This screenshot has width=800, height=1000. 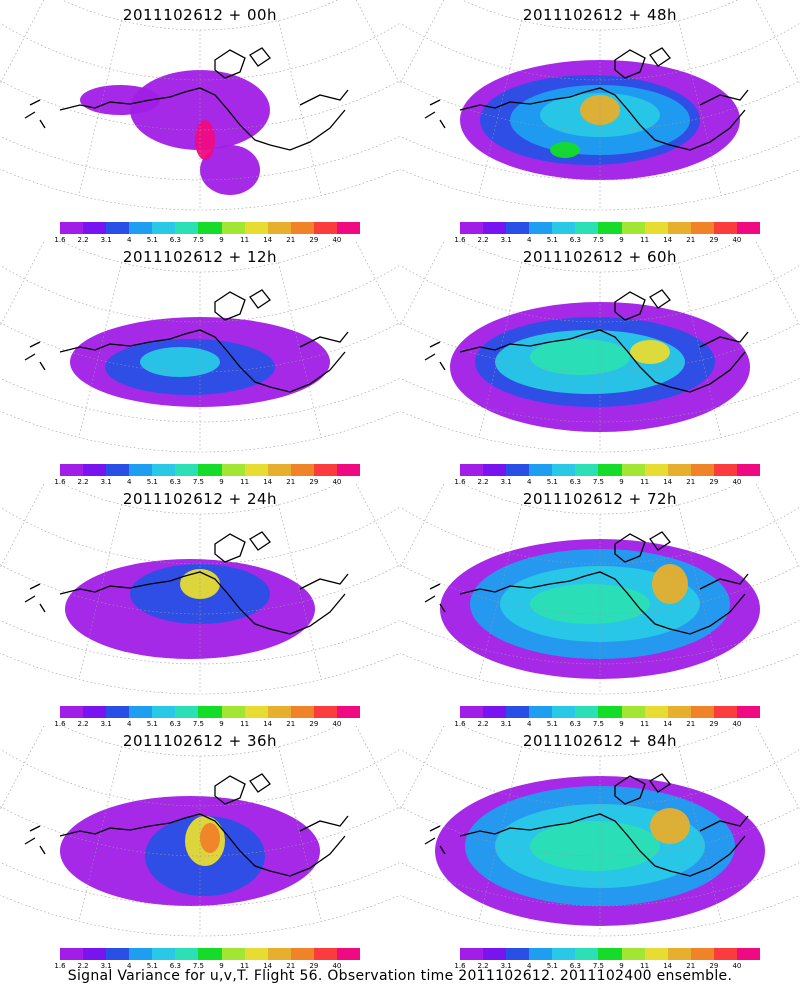 What do you see at coordinates (200, 499) in the screenshot?
I see `panel-title: 2011102612 + 24h` at bounding box center [200, 499].